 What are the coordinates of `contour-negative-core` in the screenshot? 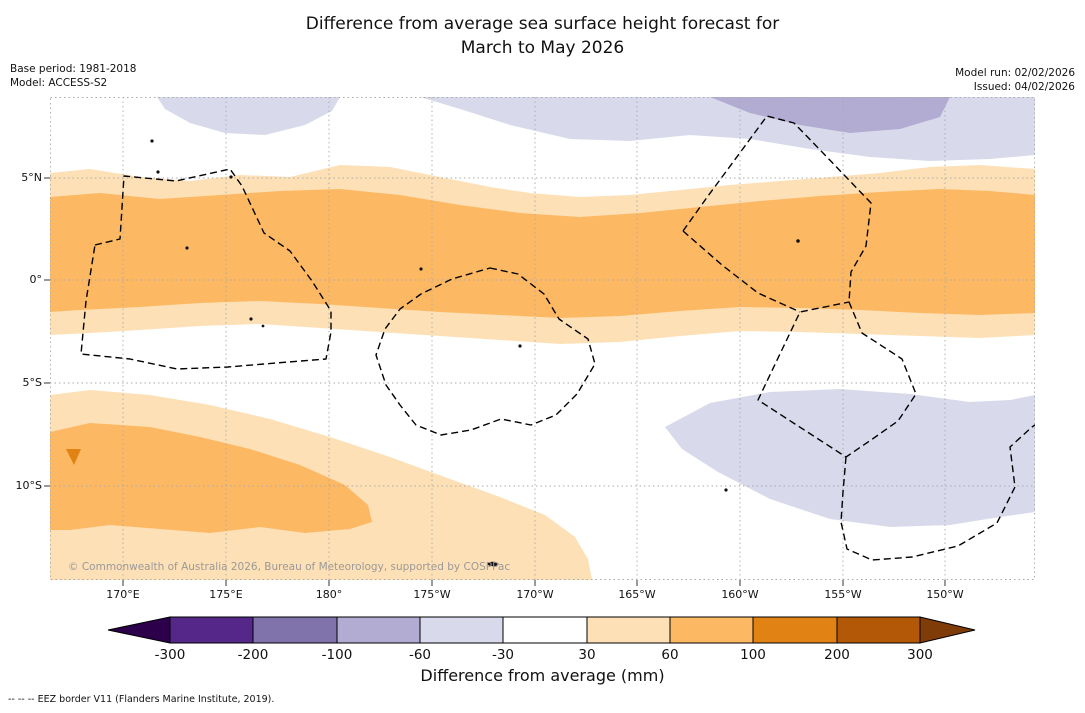 It's located at (830, 115).